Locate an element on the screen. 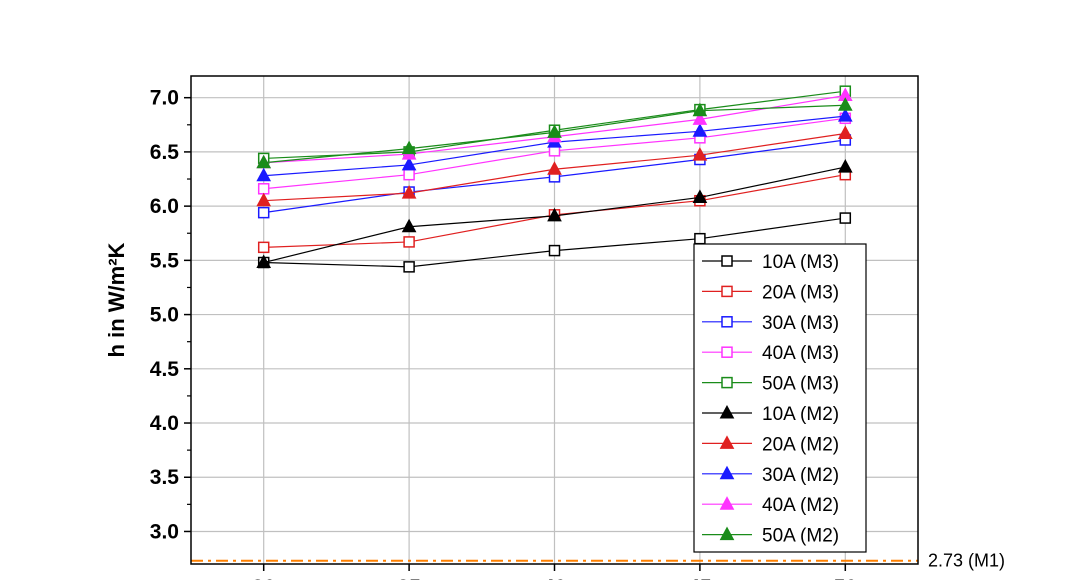  legend-item: 40A (M3) is located at coordinates (770, 353).